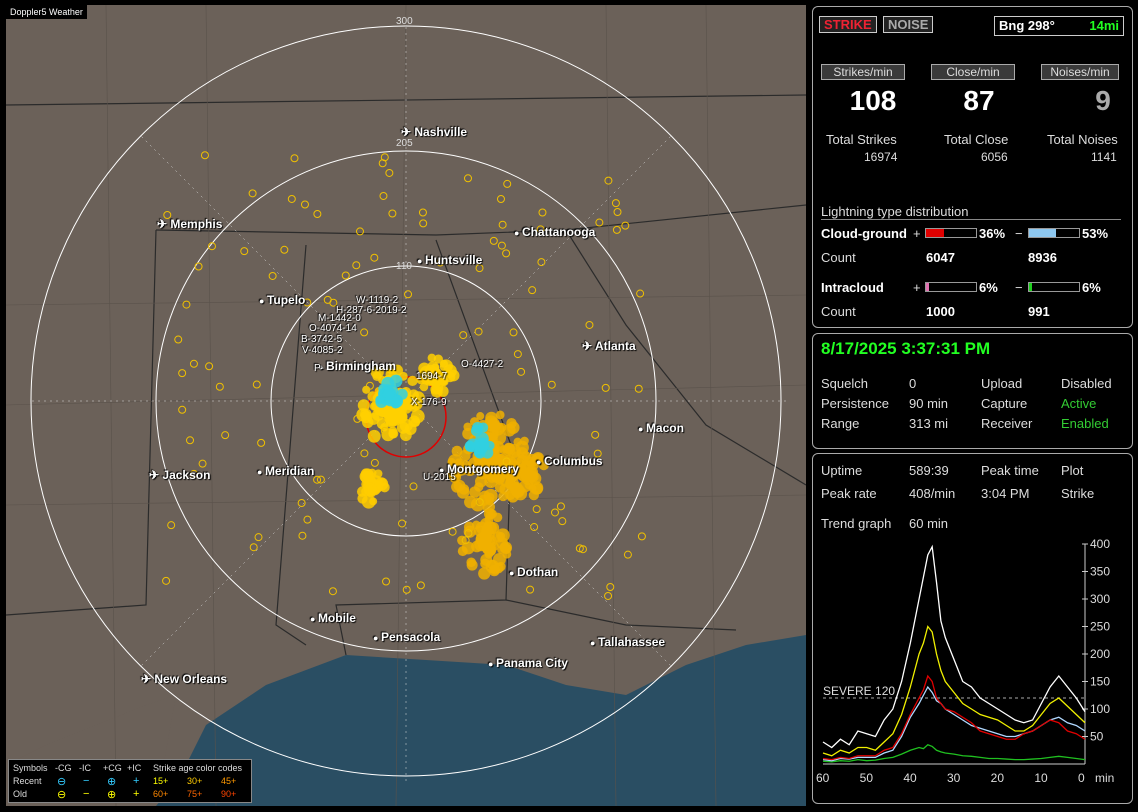 This screenshot has height=812, width=1138. Describe the element at coordinates (627, 642) in the screenshot. I see `city-tallahassee: ● Tallahassee` at that location.